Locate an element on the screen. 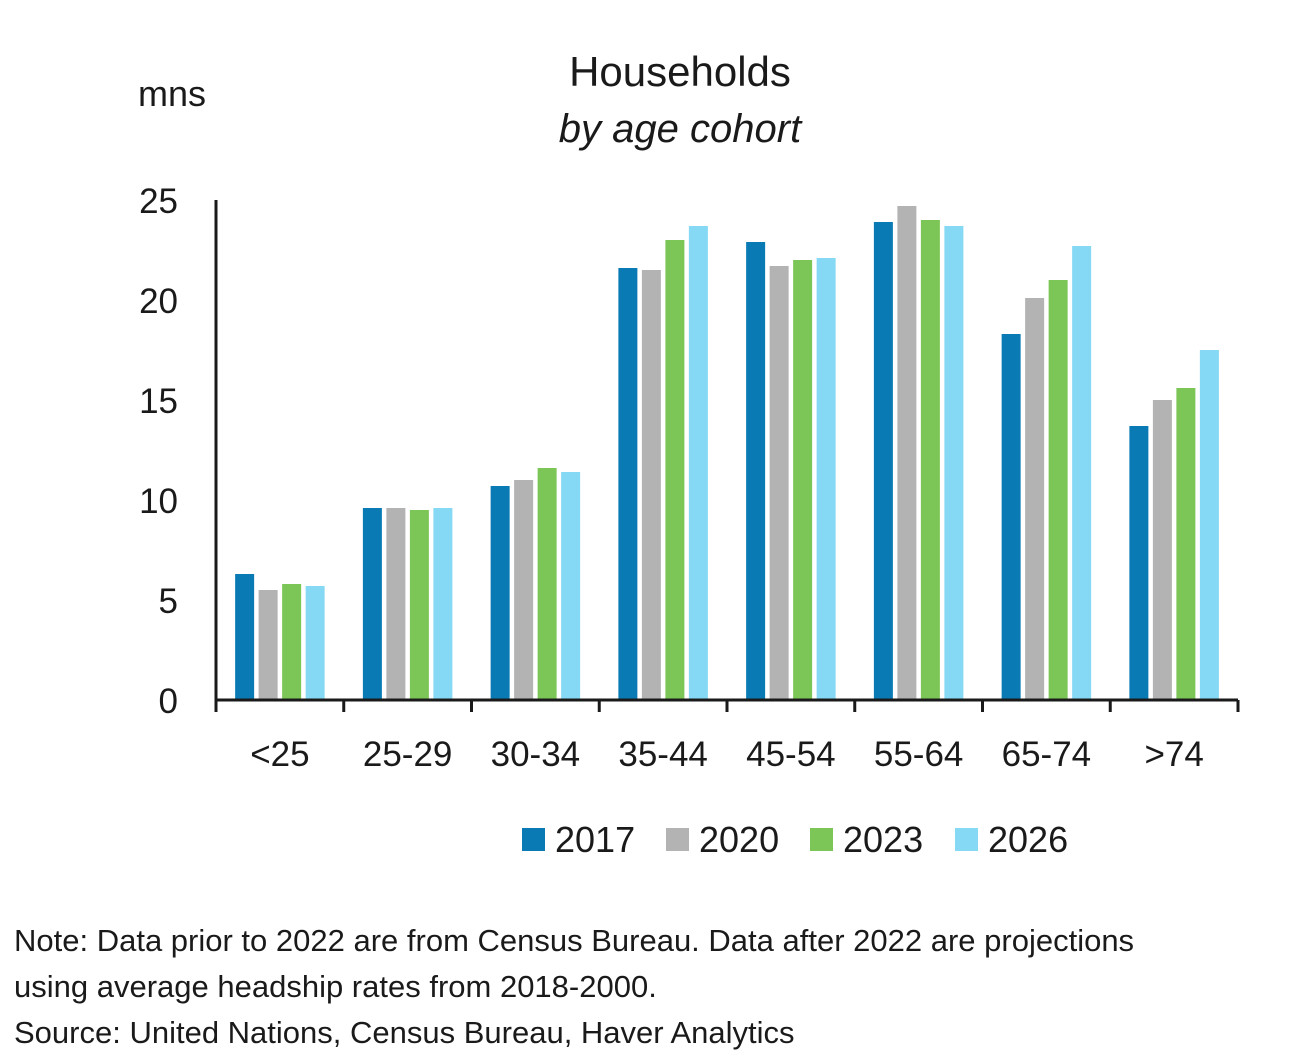 This screenshot has height=1064, width=1300. x-tick-label: 35-44 is located at coordinates (663, 754).